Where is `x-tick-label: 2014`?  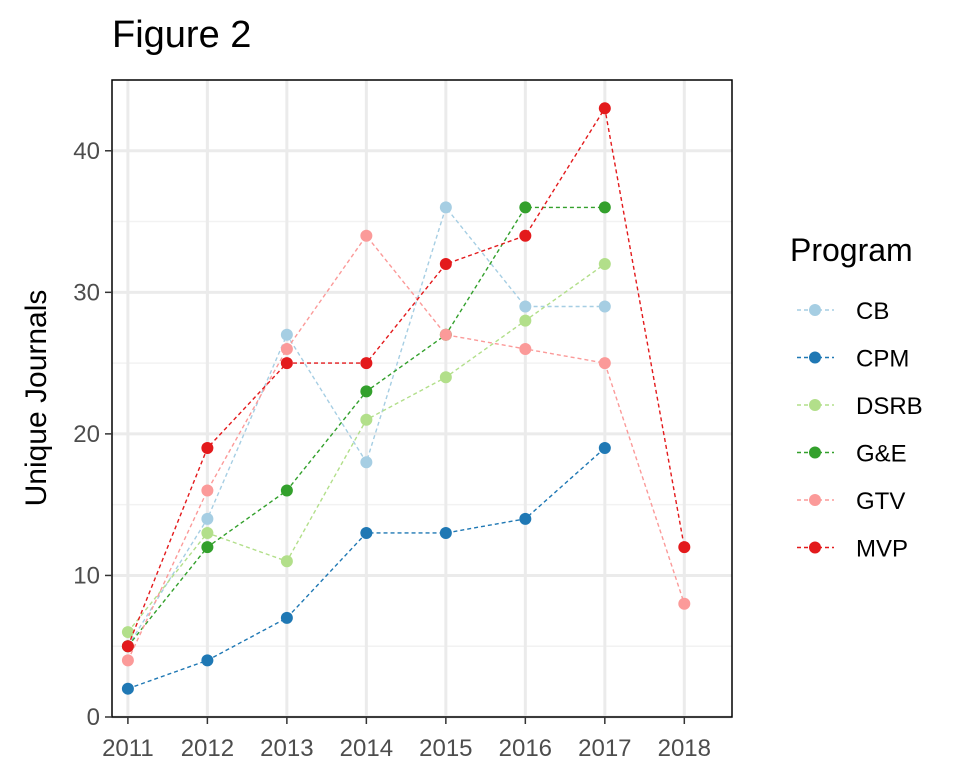
x-tick-label: 2014 is located at coordinates (366, 748).